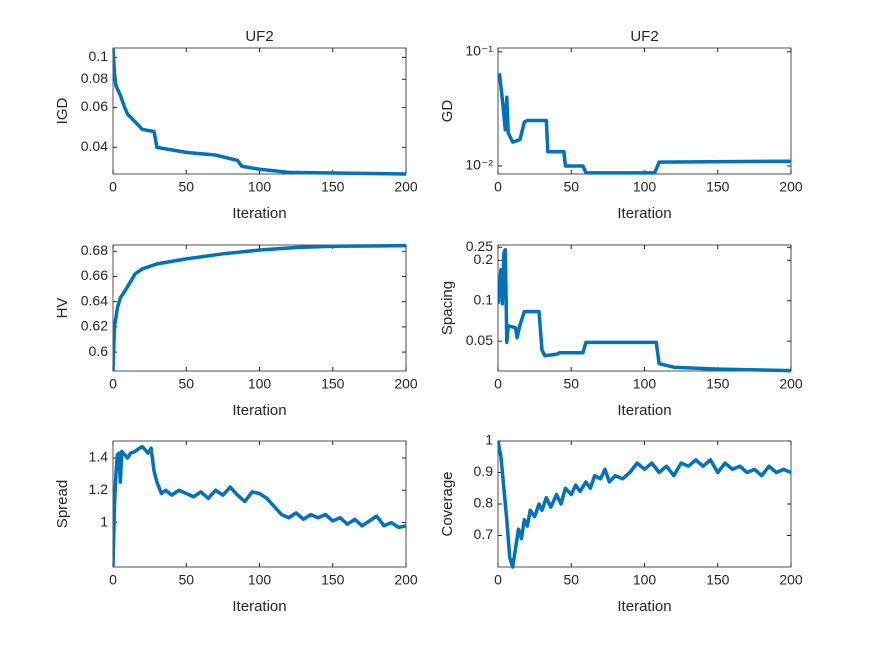 This screenshot has height=656, width=875. I want to click on y-tick-label: 0.64, so click(94, 300).